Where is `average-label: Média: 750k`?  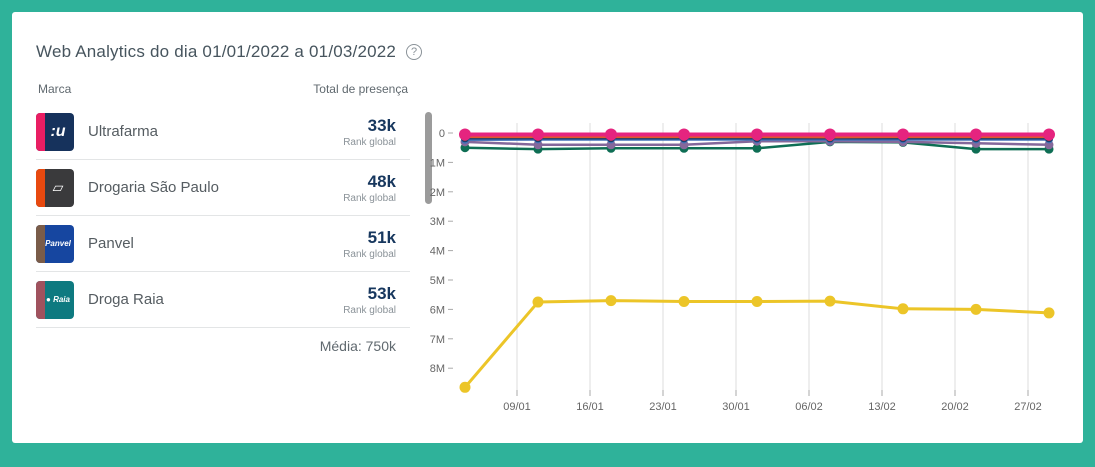 average-label: Média: 750k is located at coordinates (357, 346).